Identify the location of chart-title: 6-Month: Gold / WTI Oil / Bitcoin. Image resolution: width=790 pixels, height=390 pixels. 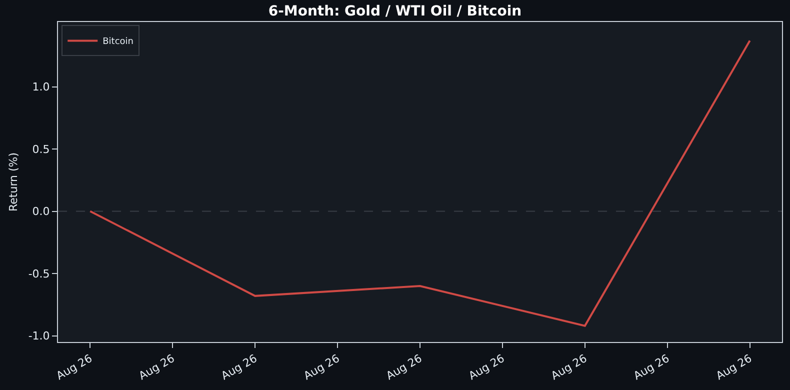
(395, 12).